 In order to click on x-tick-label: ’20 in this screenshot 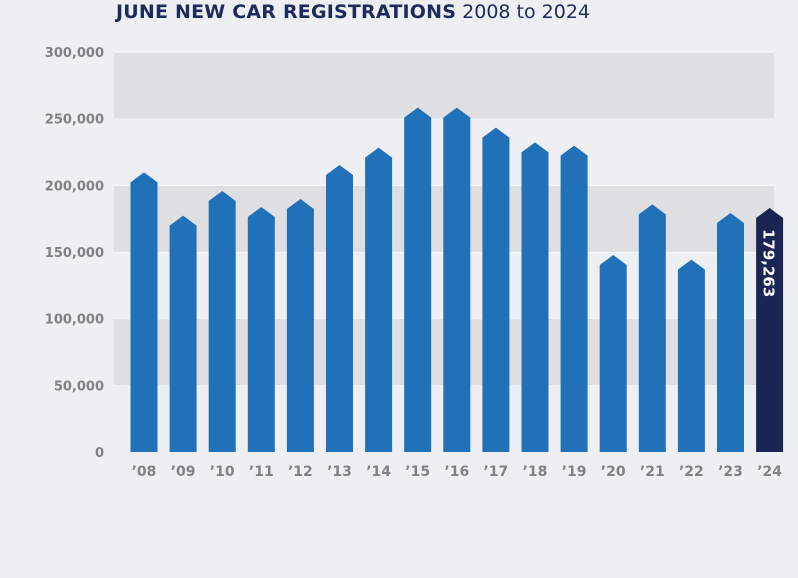, I will do `click(613, 472)`.